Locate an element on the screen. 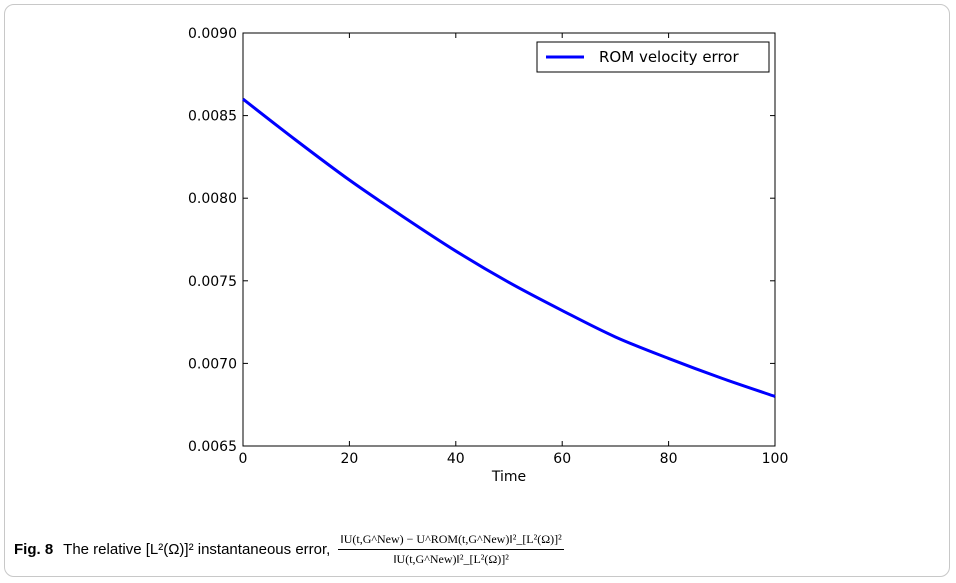 The height and width of the screenshot is (583, 956). y-tick-label: 0.0085 is located at coordinates (212, 117).